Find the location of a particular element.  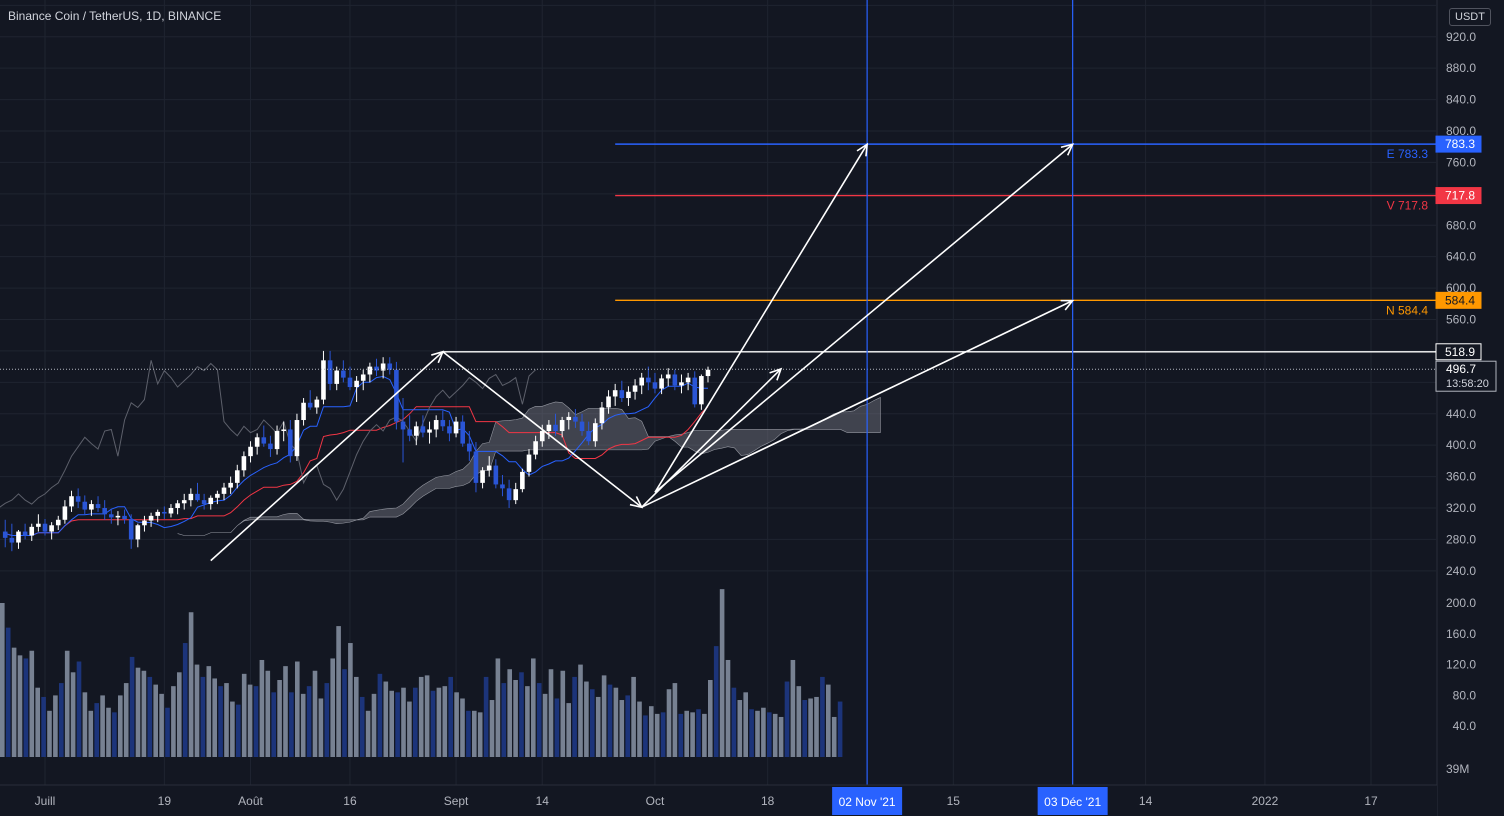

price-tick-label: 280.0 is located at coordinates (1461, 539).